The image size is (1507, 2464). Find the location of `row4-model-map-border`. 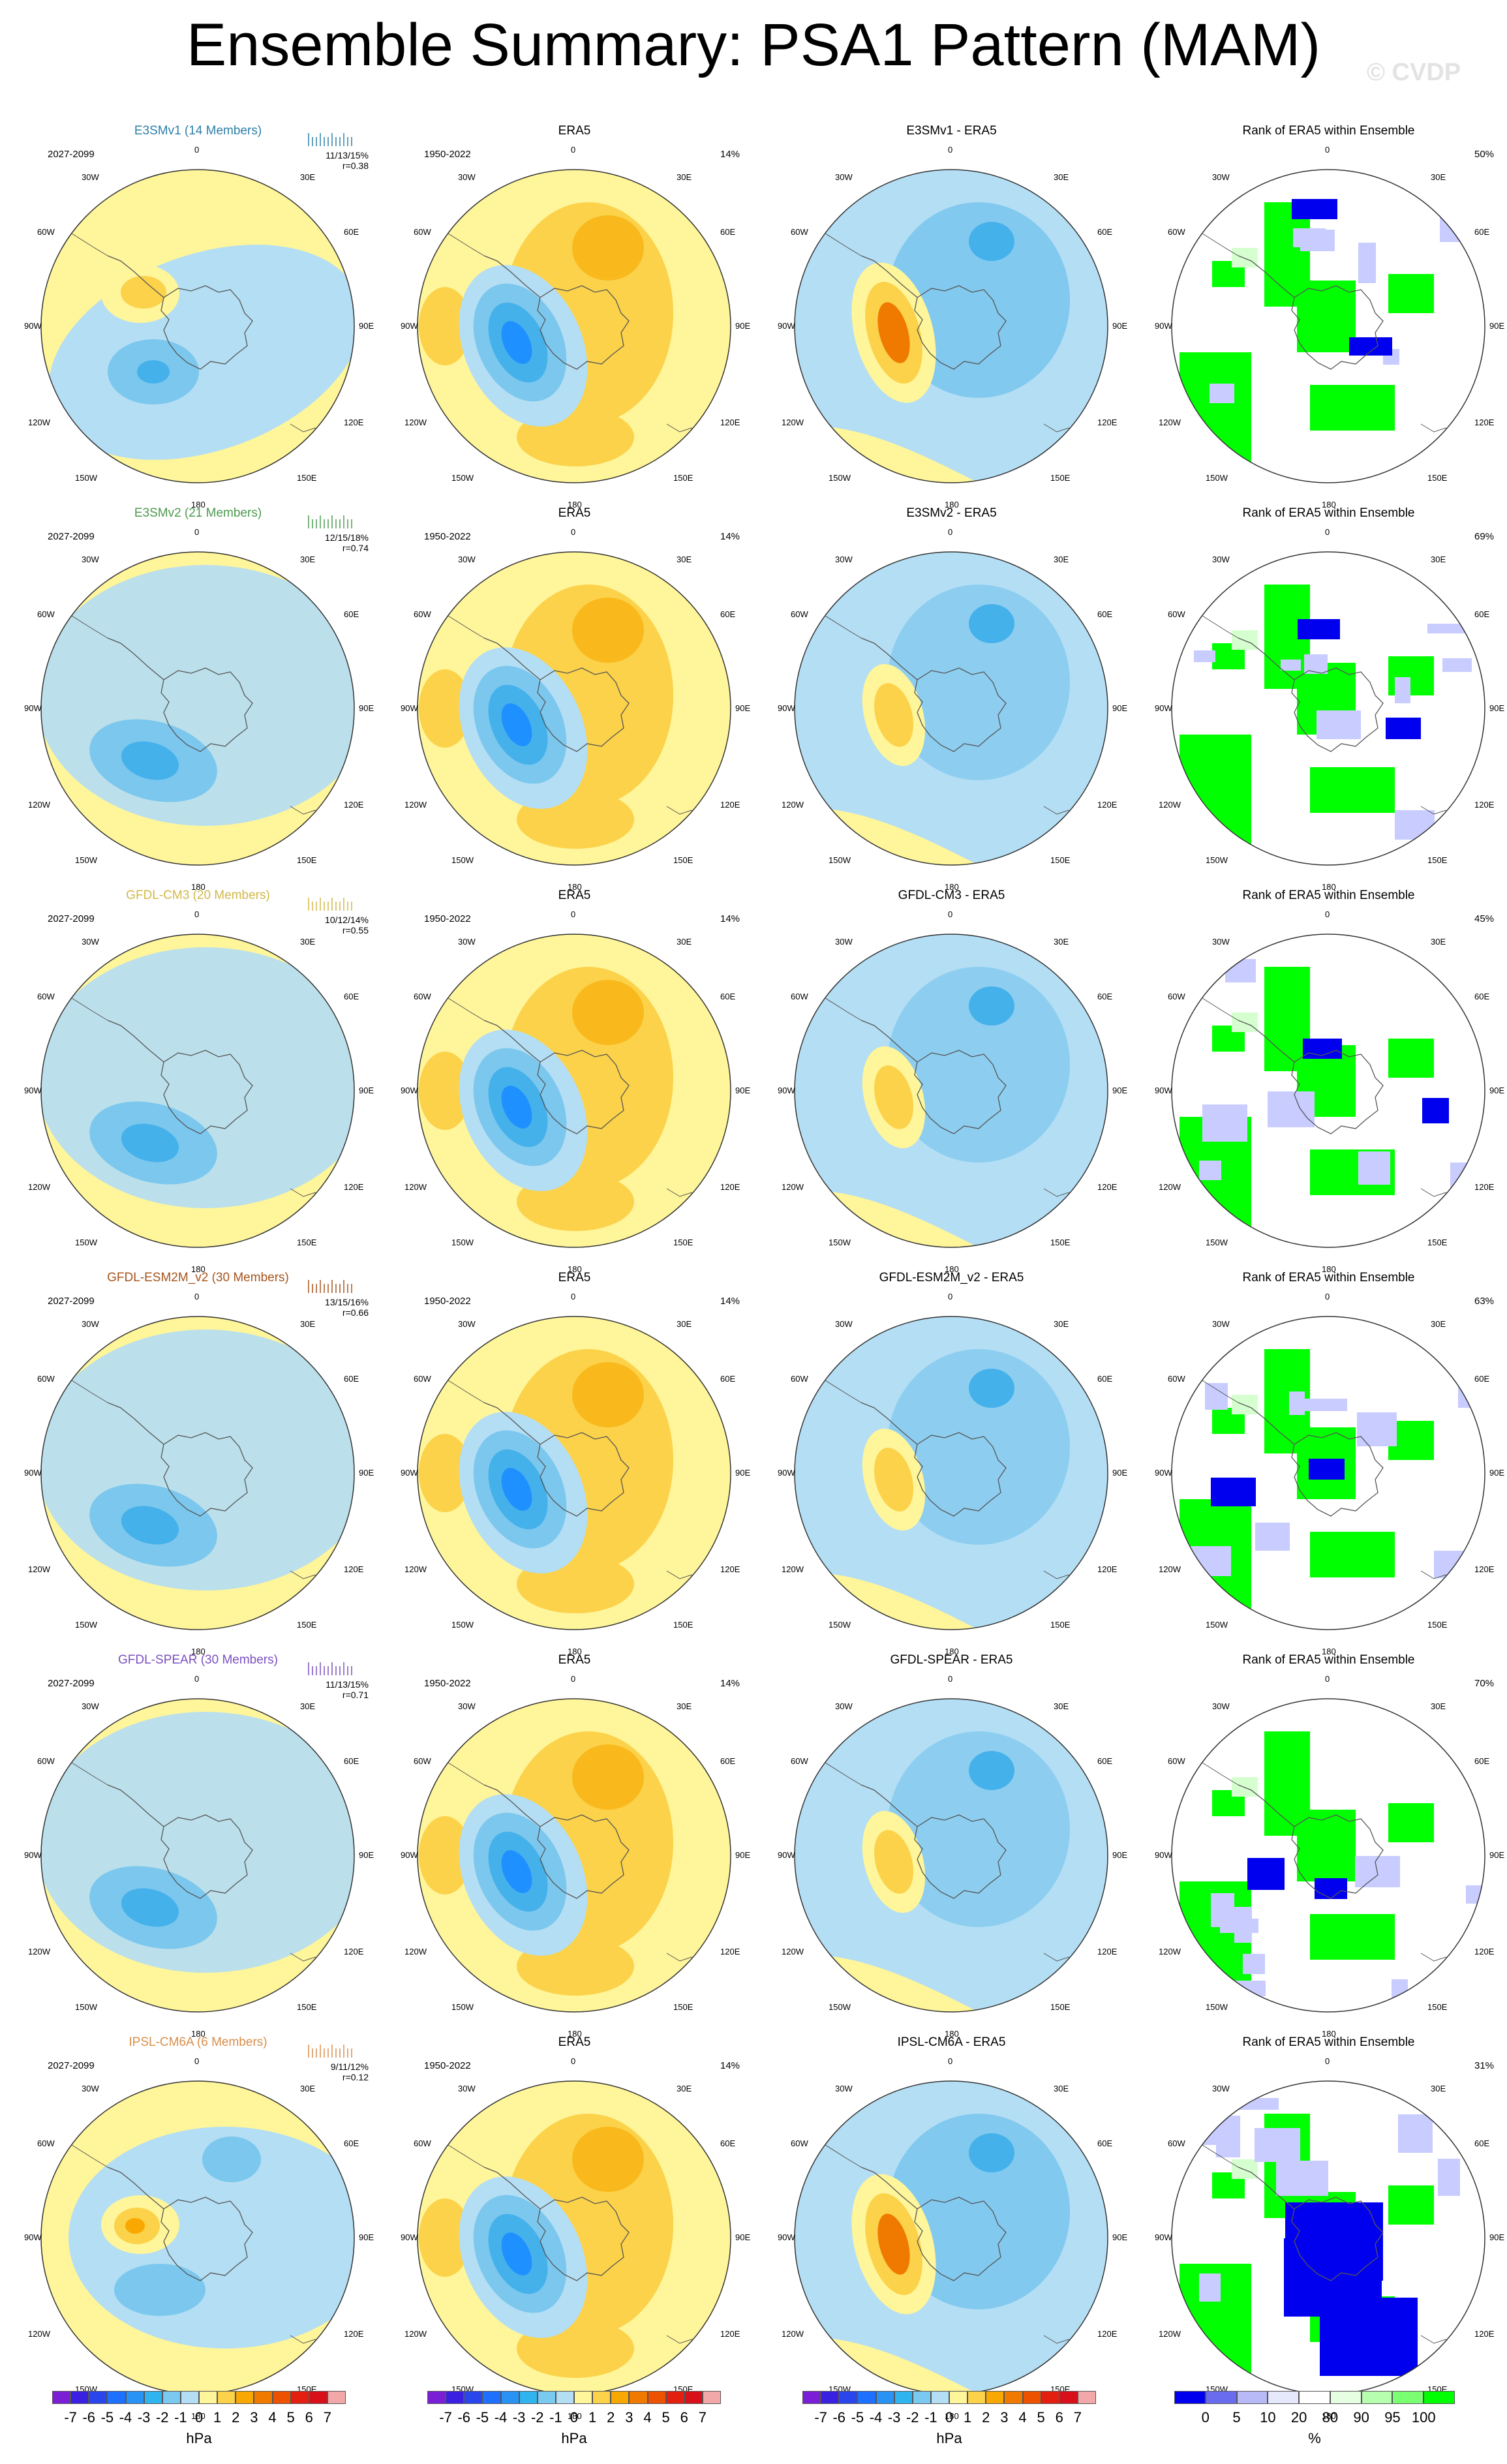

row4-model-map-border is located at coordinates (197, 1473).